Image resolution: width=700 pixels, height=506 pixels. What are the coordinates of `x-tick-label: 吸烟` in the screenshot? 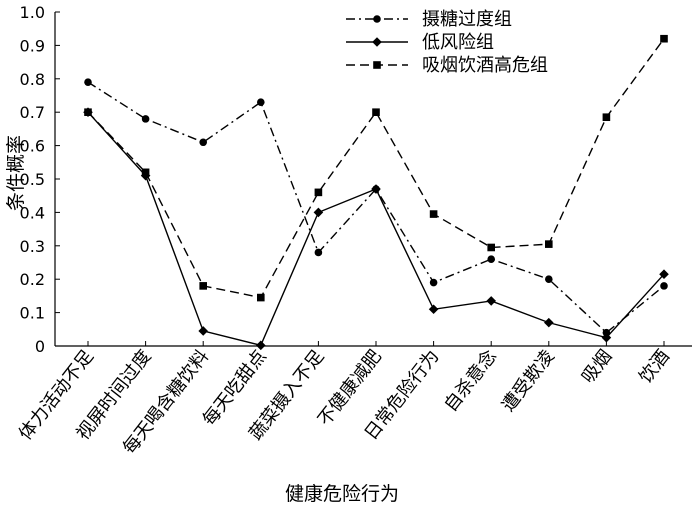 It's located at (597, 366).